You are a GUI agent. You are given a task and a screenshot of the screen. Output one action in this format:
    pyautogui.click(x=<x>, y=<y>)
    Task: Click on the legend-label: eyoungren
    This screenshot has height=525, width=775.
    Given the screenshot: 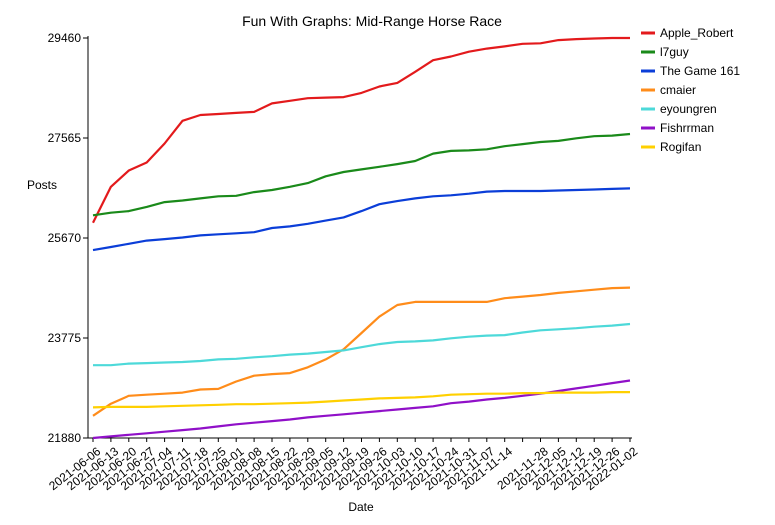 What is the action you would take?
    pyautogui.click(x=688, y=109)
    